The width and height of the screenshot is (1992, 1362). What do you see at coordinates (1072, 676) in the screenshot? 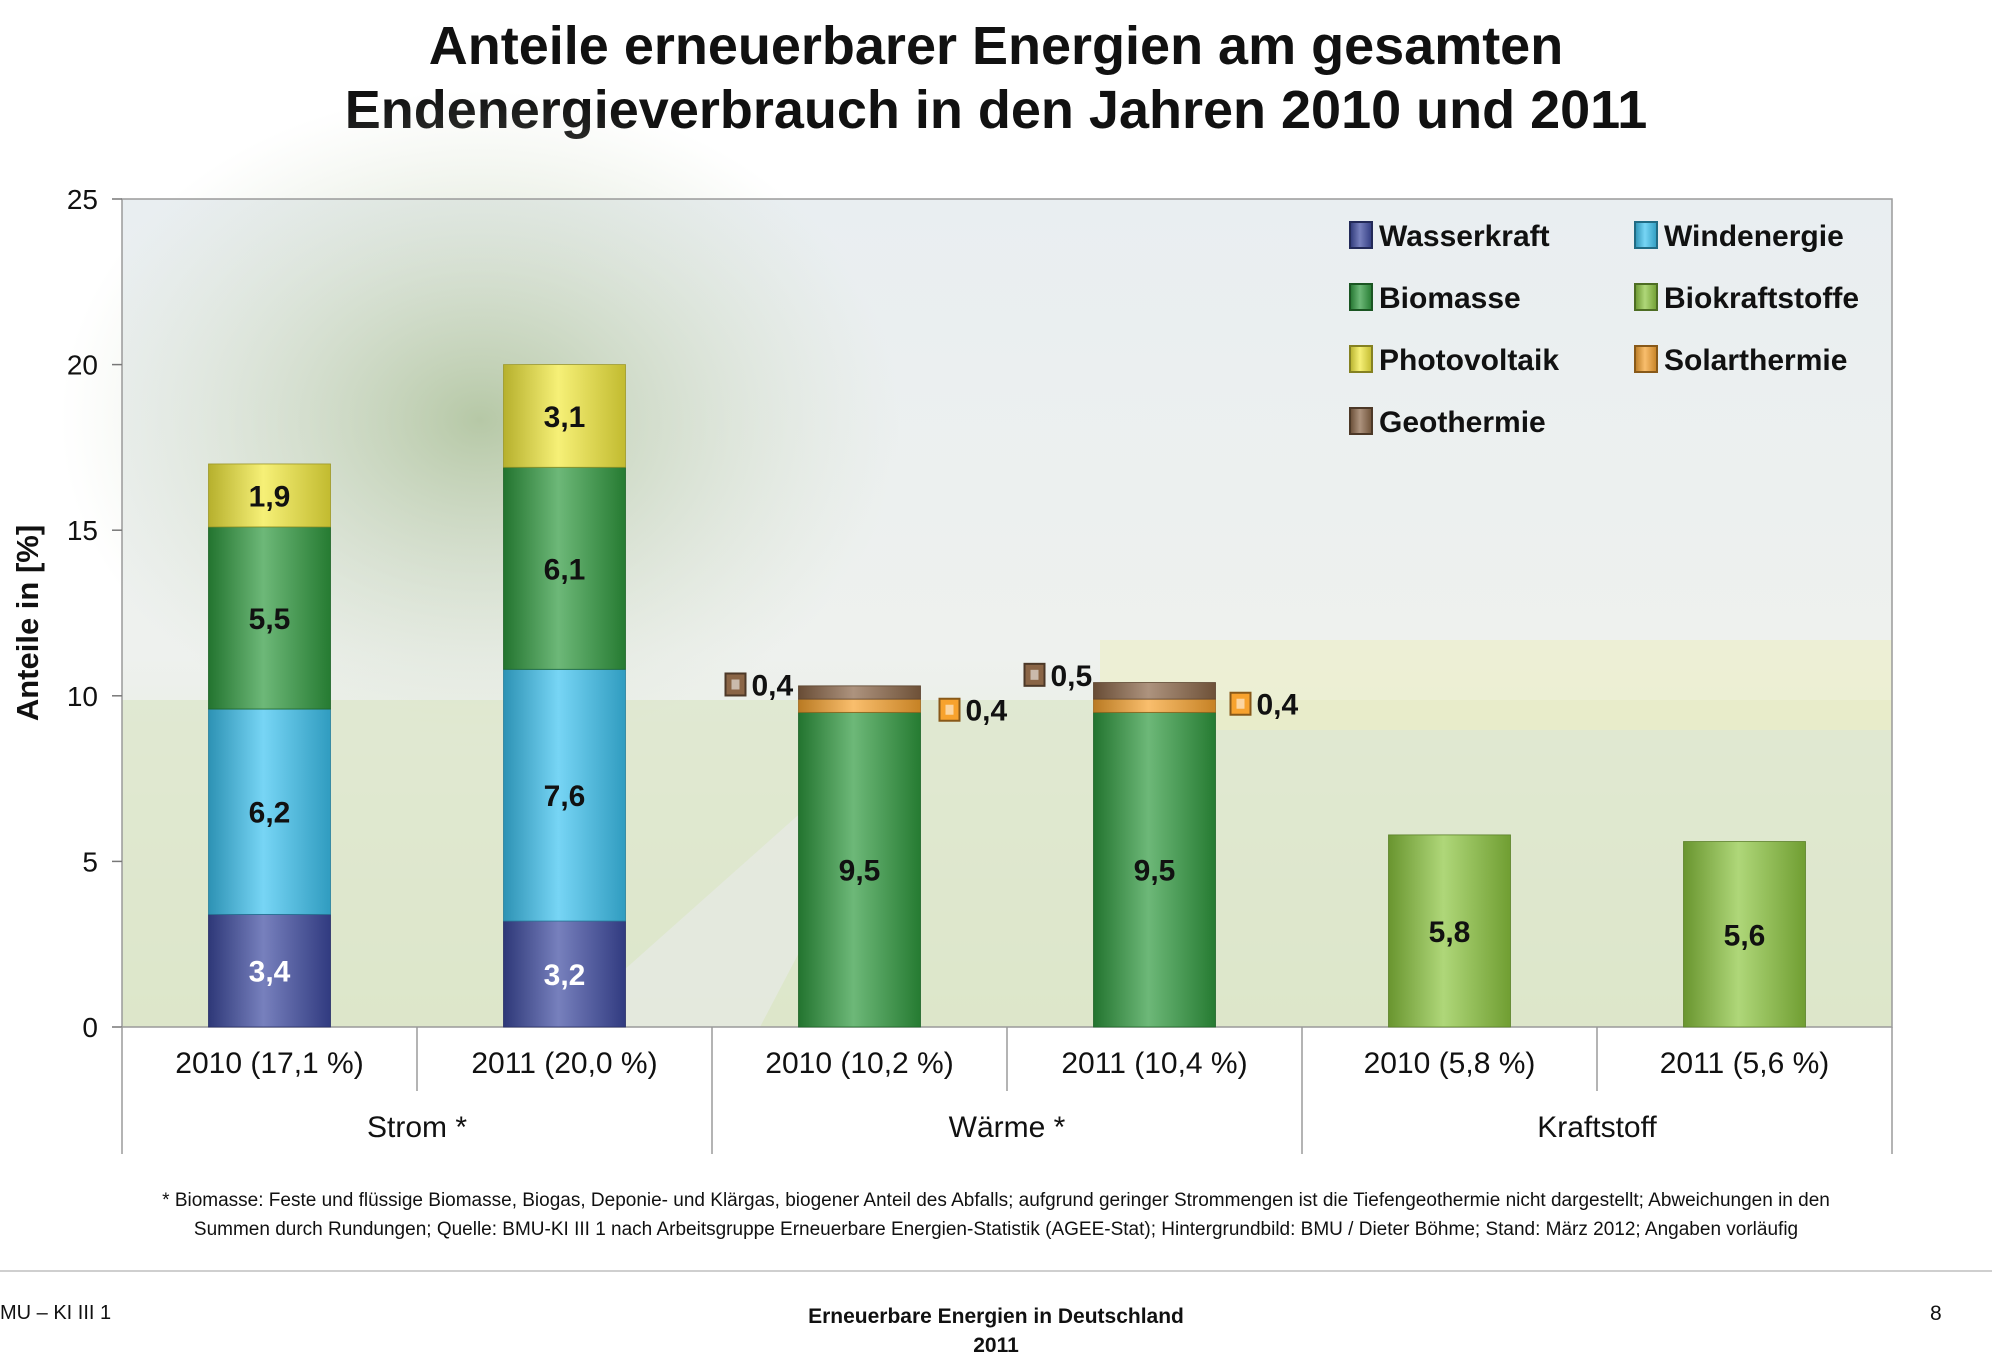
I see `callout-label: 0,5` at bounding box center [1072, 676].